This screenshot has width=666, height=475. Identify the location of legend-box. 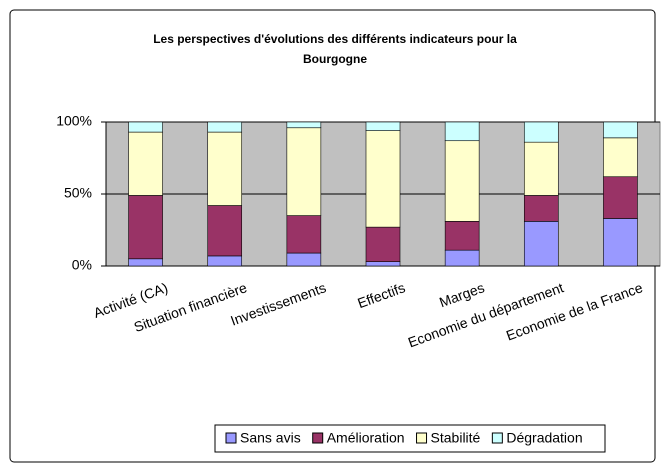
(410, 438).